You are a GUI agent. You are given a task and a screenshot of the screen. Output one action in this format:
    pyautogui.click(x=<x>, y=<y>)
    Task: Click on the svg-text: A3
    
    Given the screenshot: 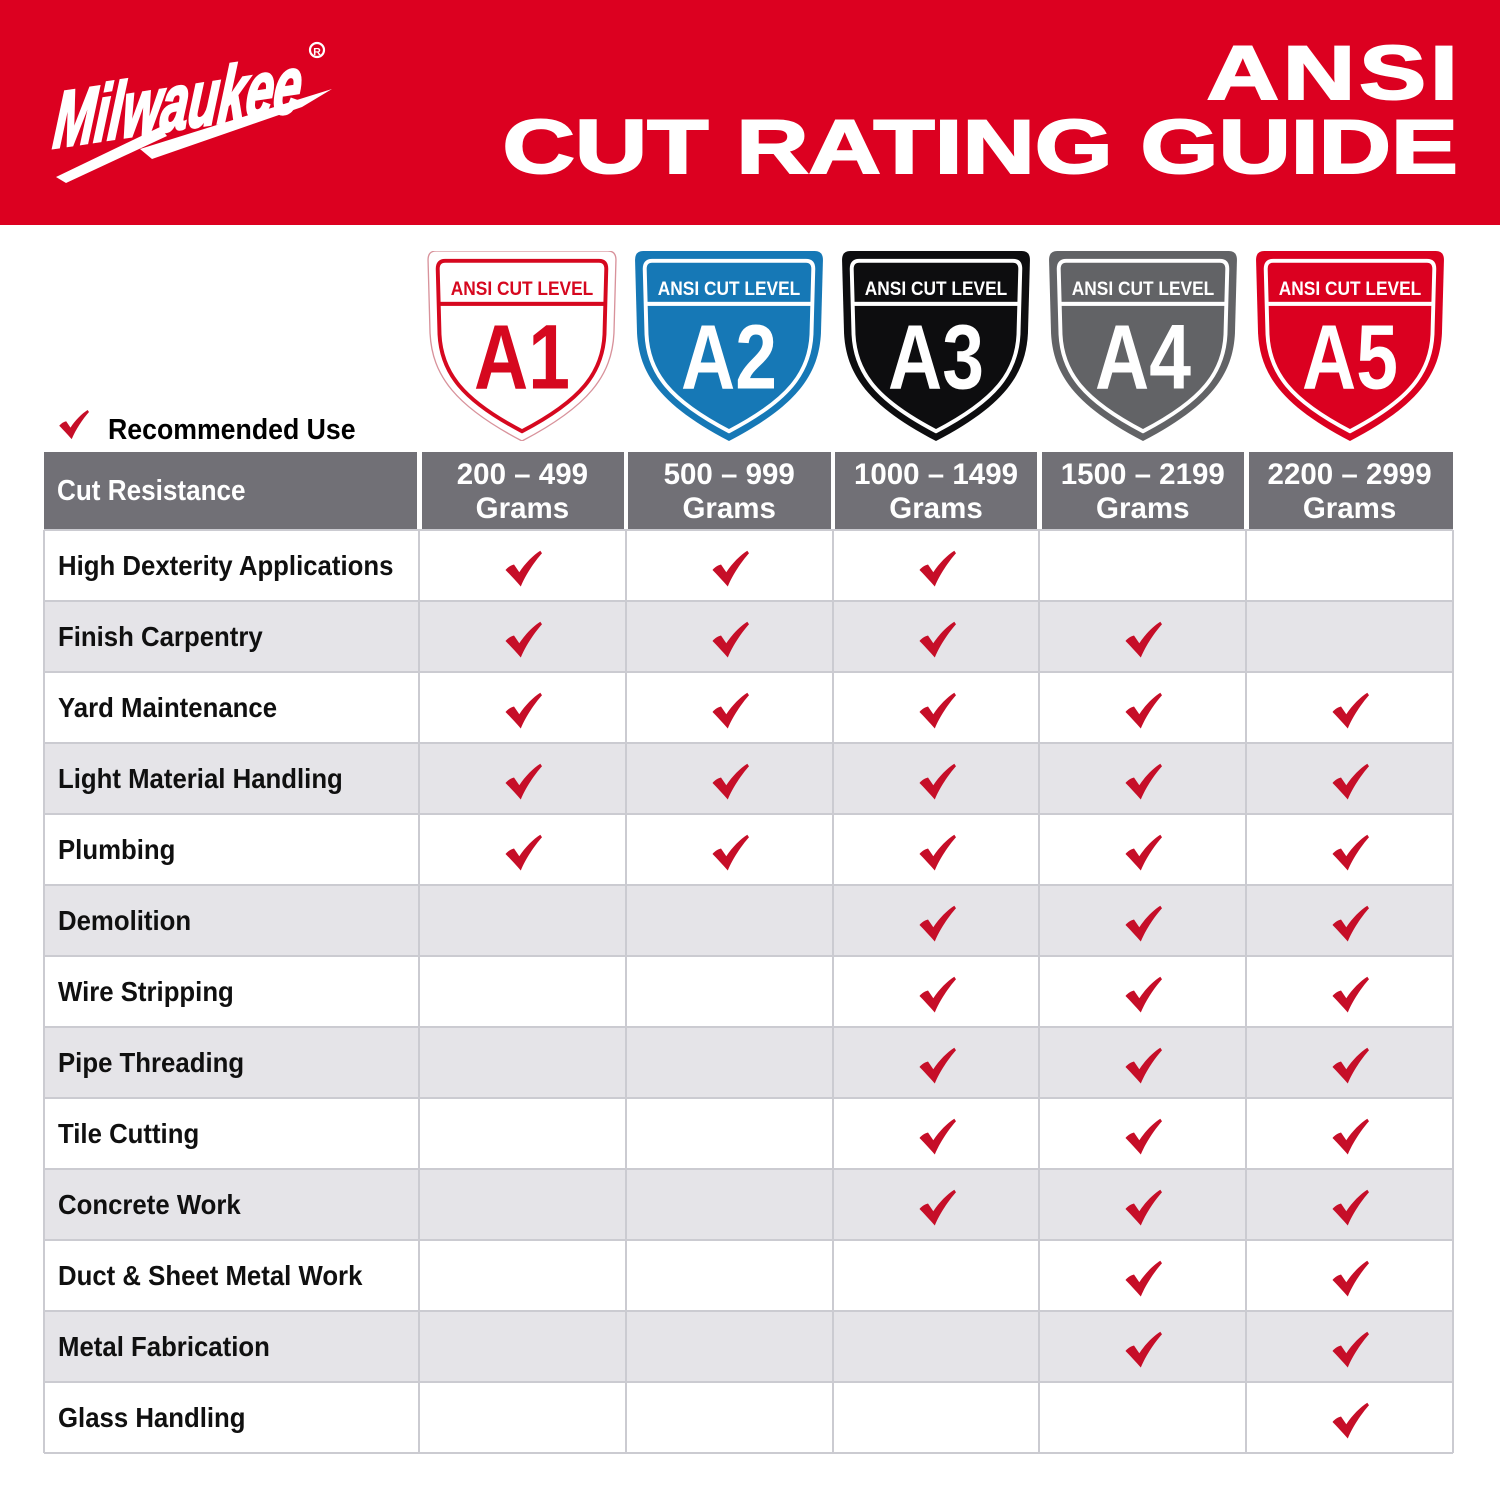 What is the action you would take?
    pyautogui.click(x=936, y=356)
    